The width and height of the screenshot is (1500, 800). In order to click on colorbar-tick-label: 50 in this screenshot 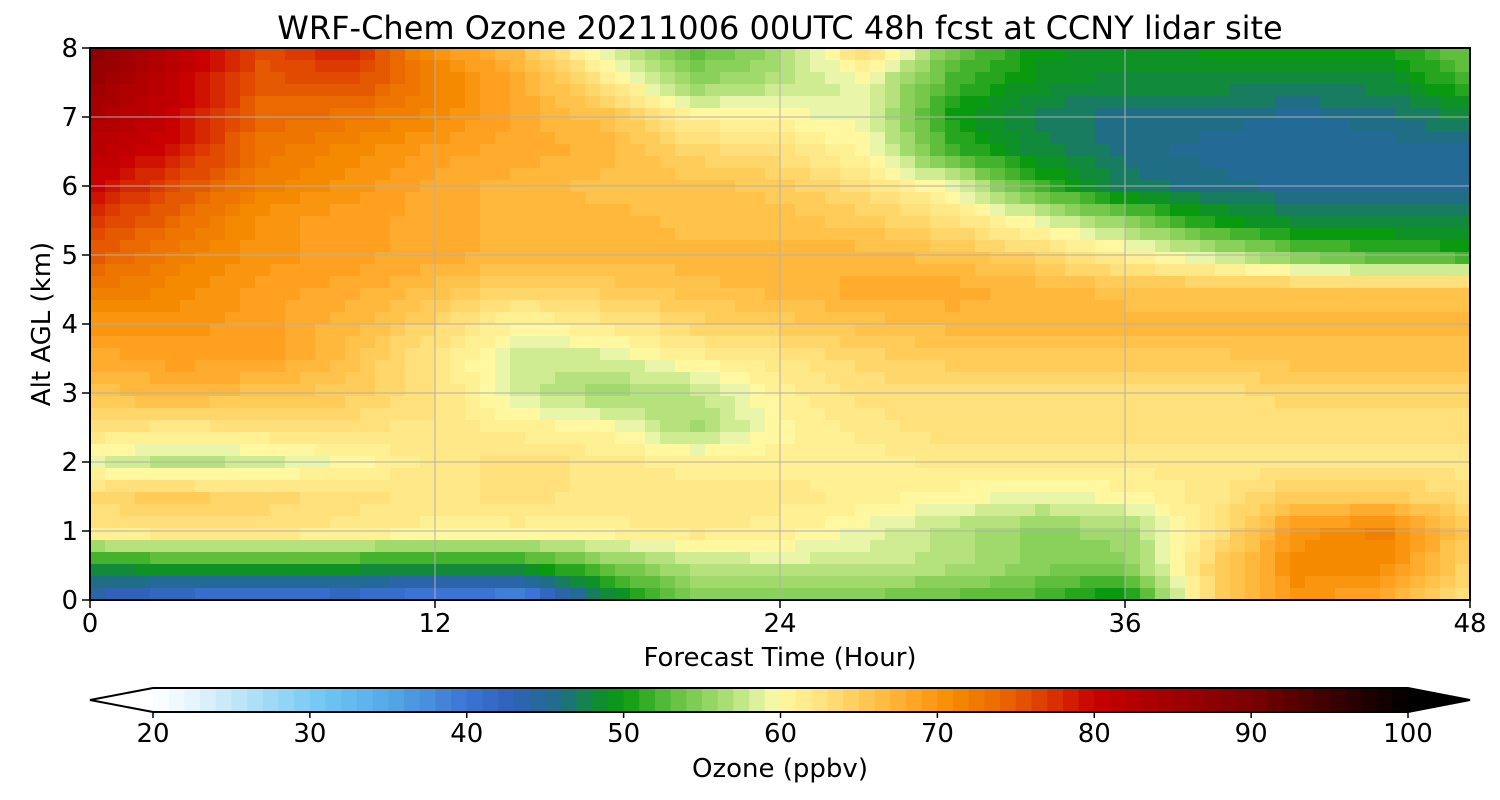, I will do `click(623, 734)`.